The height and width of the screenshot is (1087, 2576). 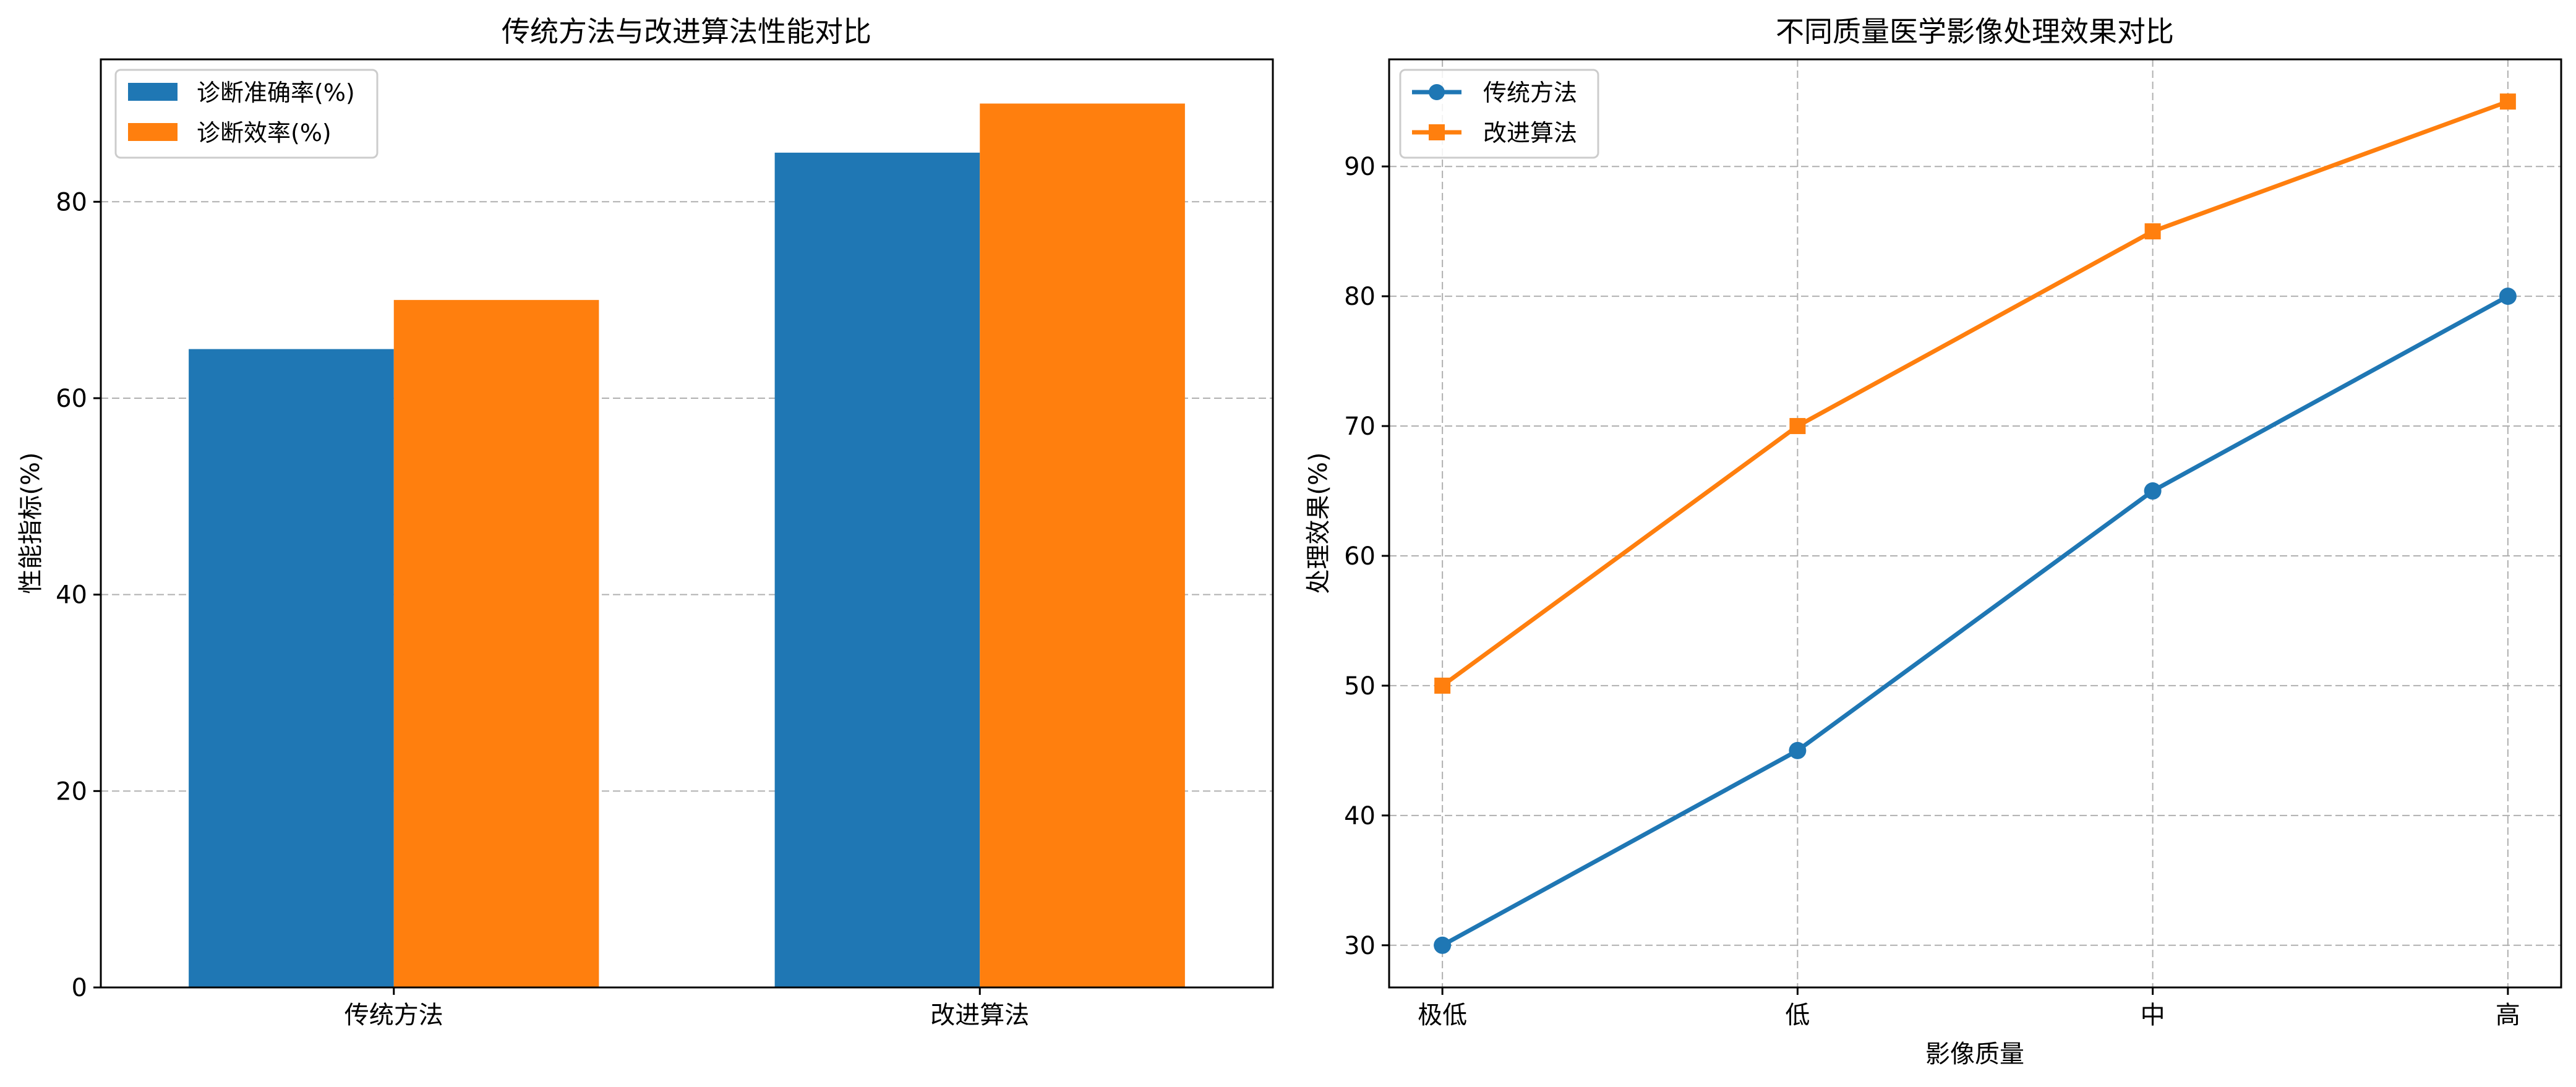 What do you see at coordinates (1437, 92) in the screenshot?
I see `line-legend-marker-traditional` at bounding box center [1437, 92].